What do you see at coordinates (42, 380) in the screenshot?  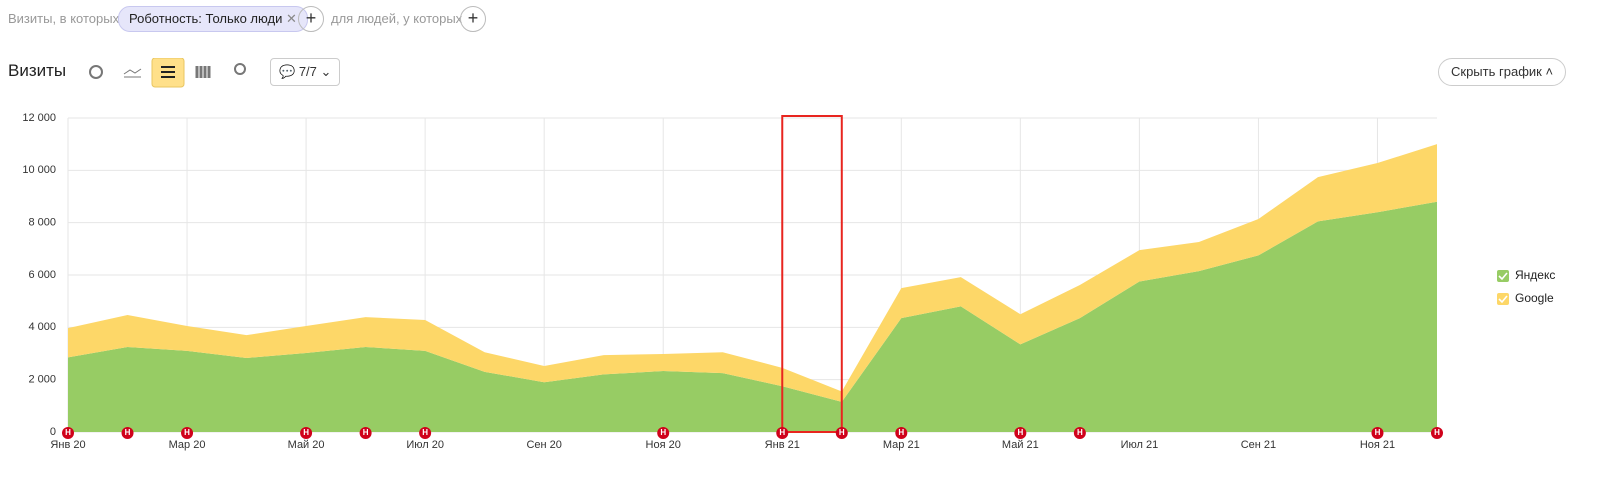 I see `y-tick-label: 2 000` at bounding box center [42, 380].